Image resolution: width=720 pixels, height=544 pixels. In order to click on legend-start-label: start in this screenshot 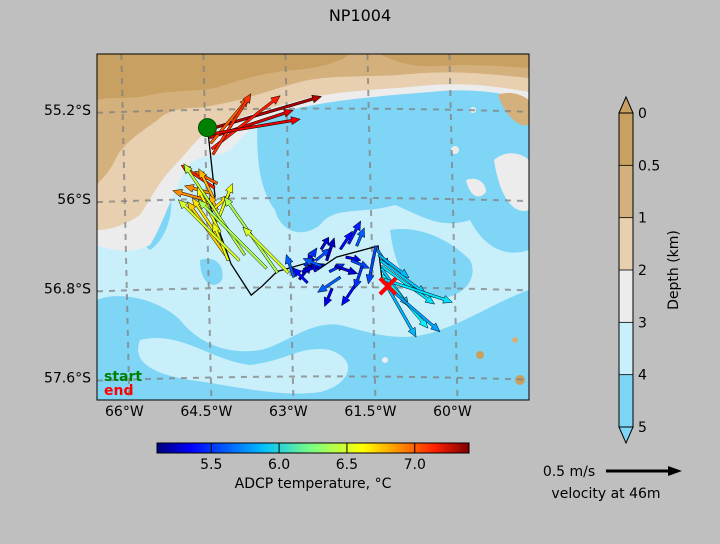, I will do `click(123, 377)`.